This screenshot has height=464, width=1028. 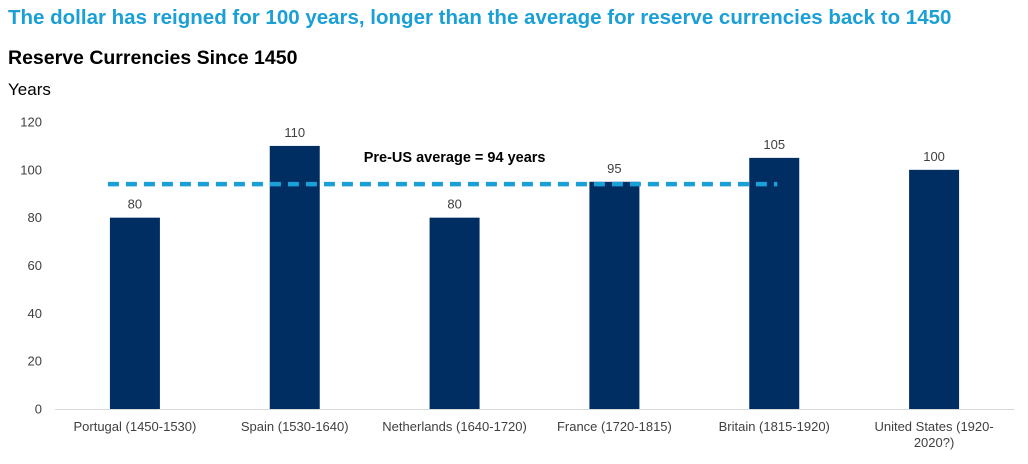 What do you see at coordinates (134, 426) in the screenshot?
I see `category-label: Portugal (1450-1530)` at bounding box center [134, 426].